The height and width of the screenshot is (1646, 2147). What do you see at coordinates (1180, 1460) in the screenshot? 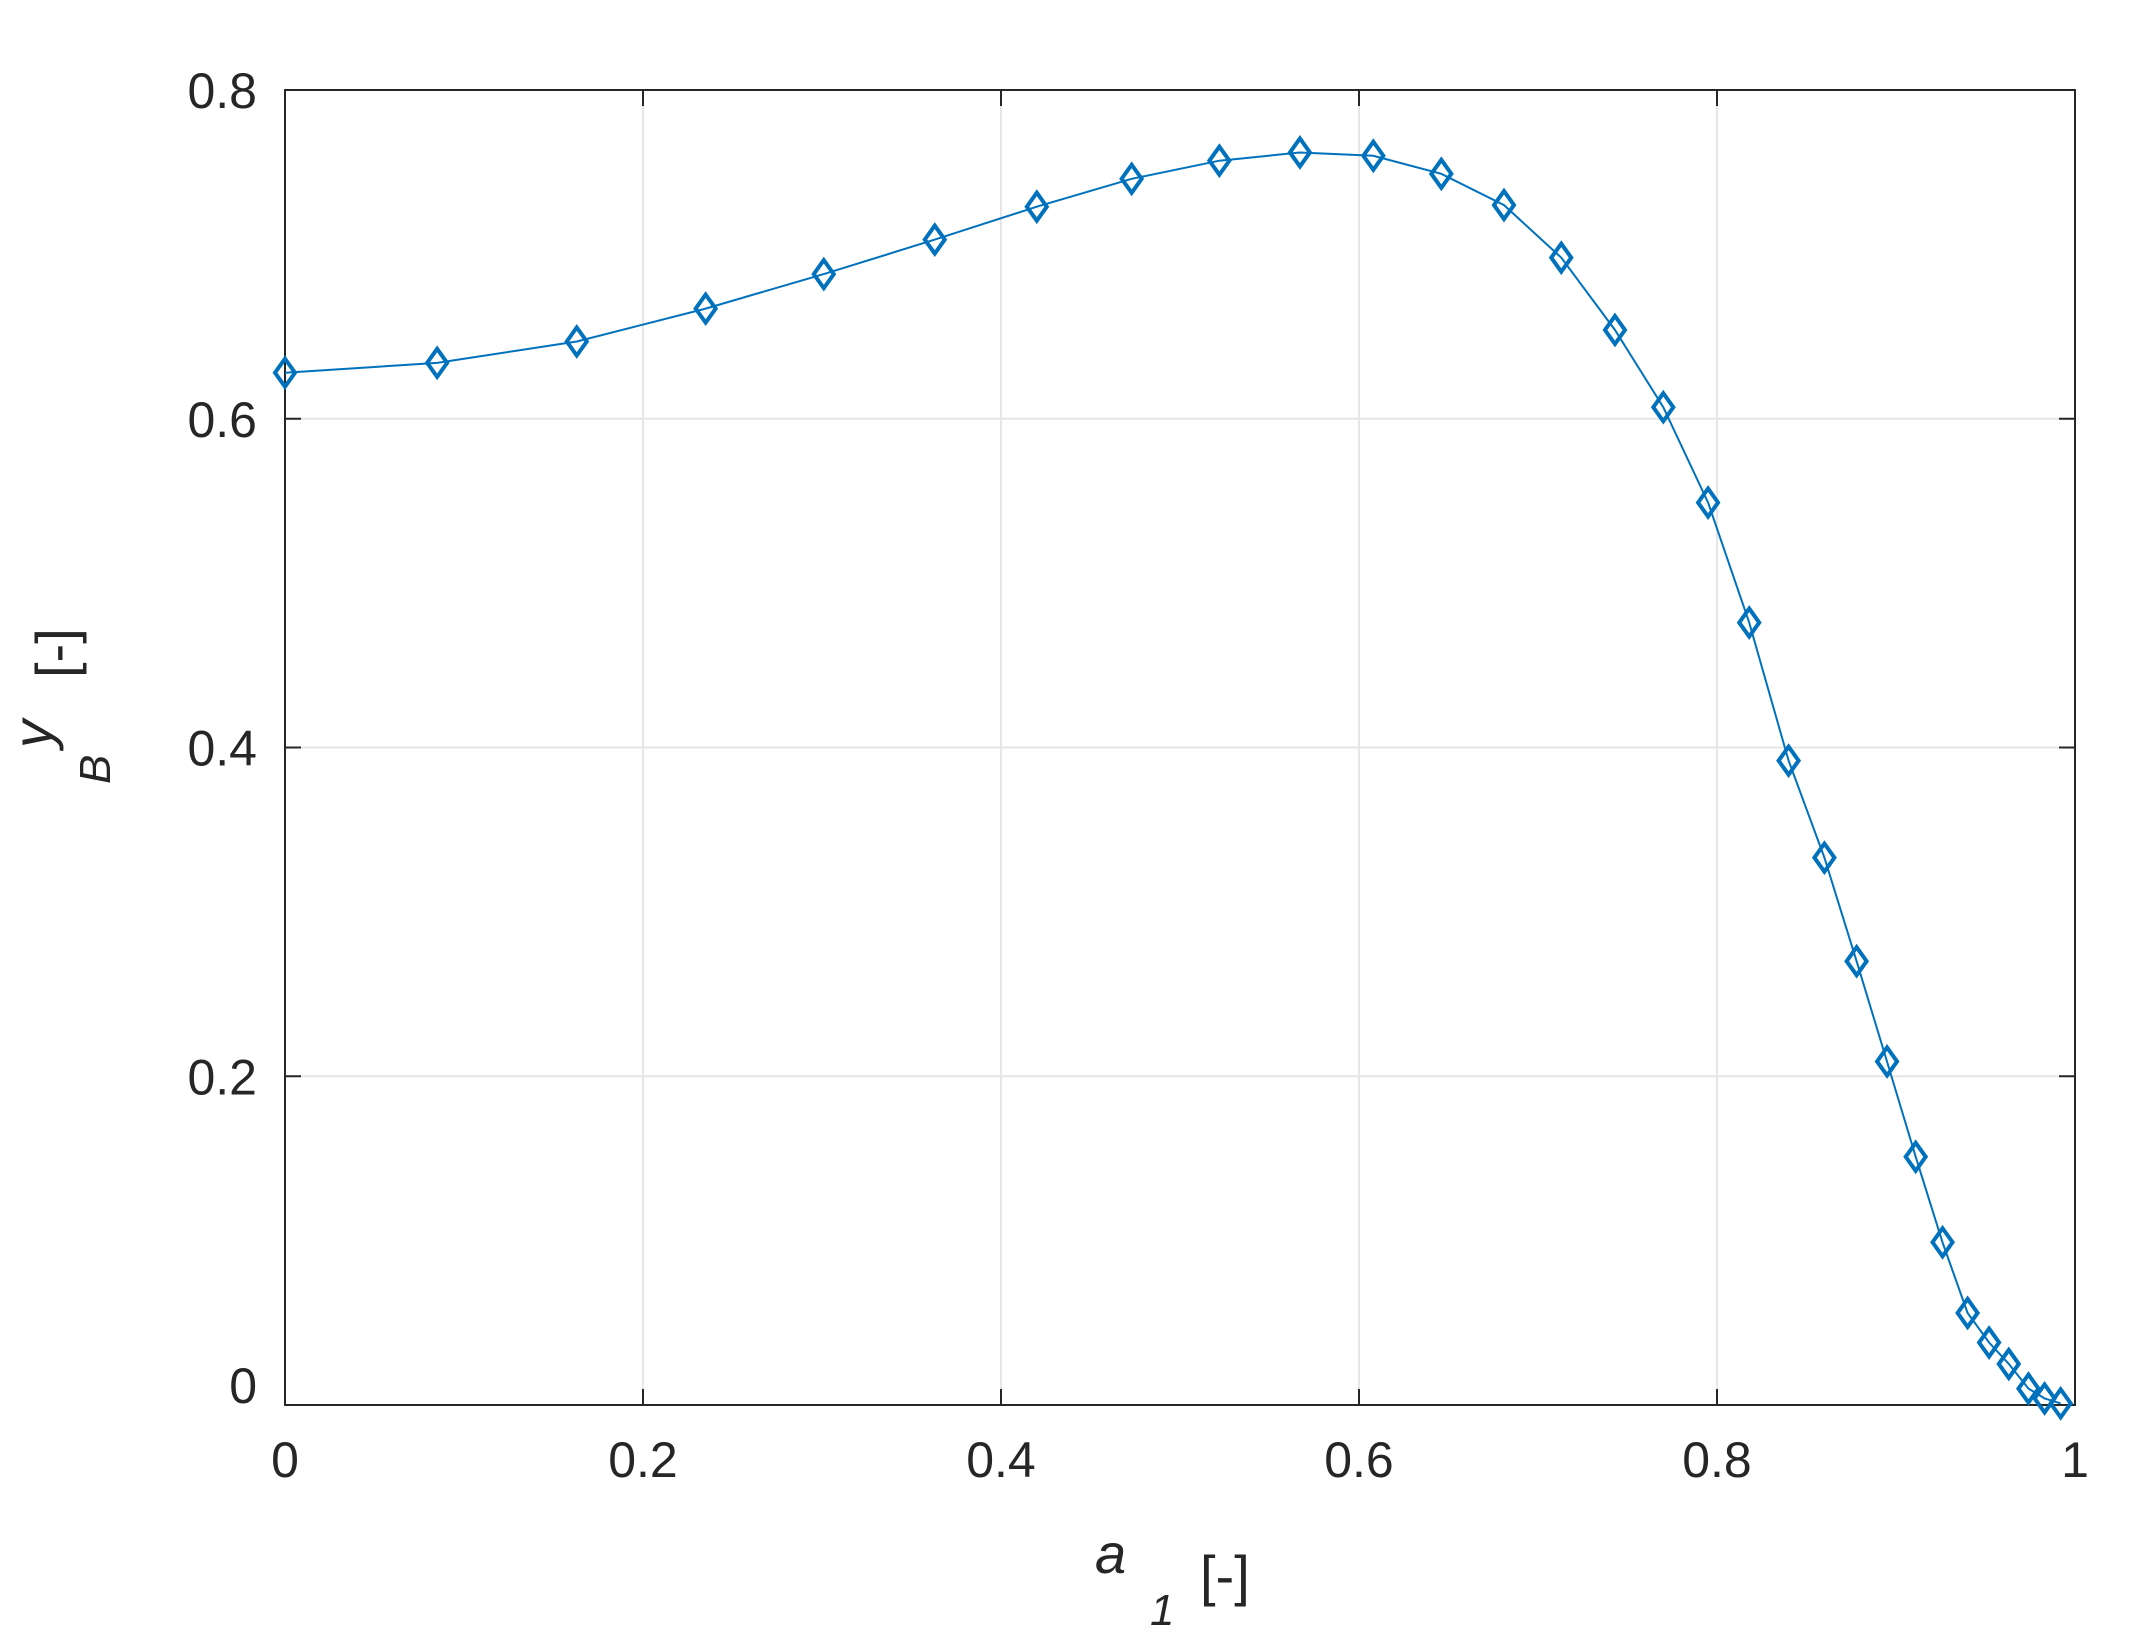
I see `x-tick-labels: 0 0.2 0.4 0.6 0.8 1` at bounding box center [1180, 1460].